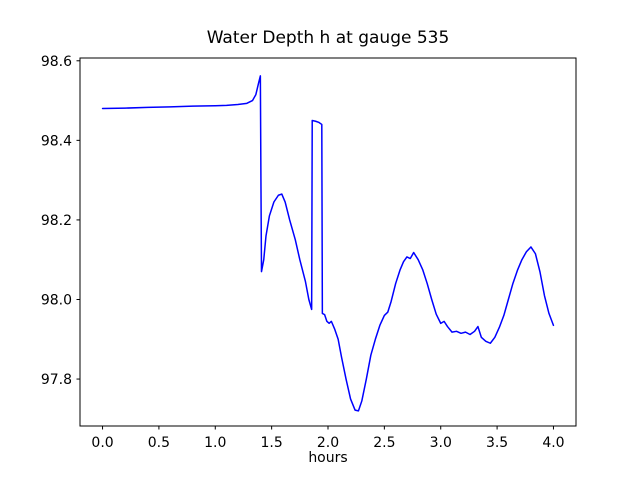 This screenshot has height=480, width=640. Describe the element at coordinates (497, 443) in the screenshot. I see `x-tick-label: 3.5` at that location.